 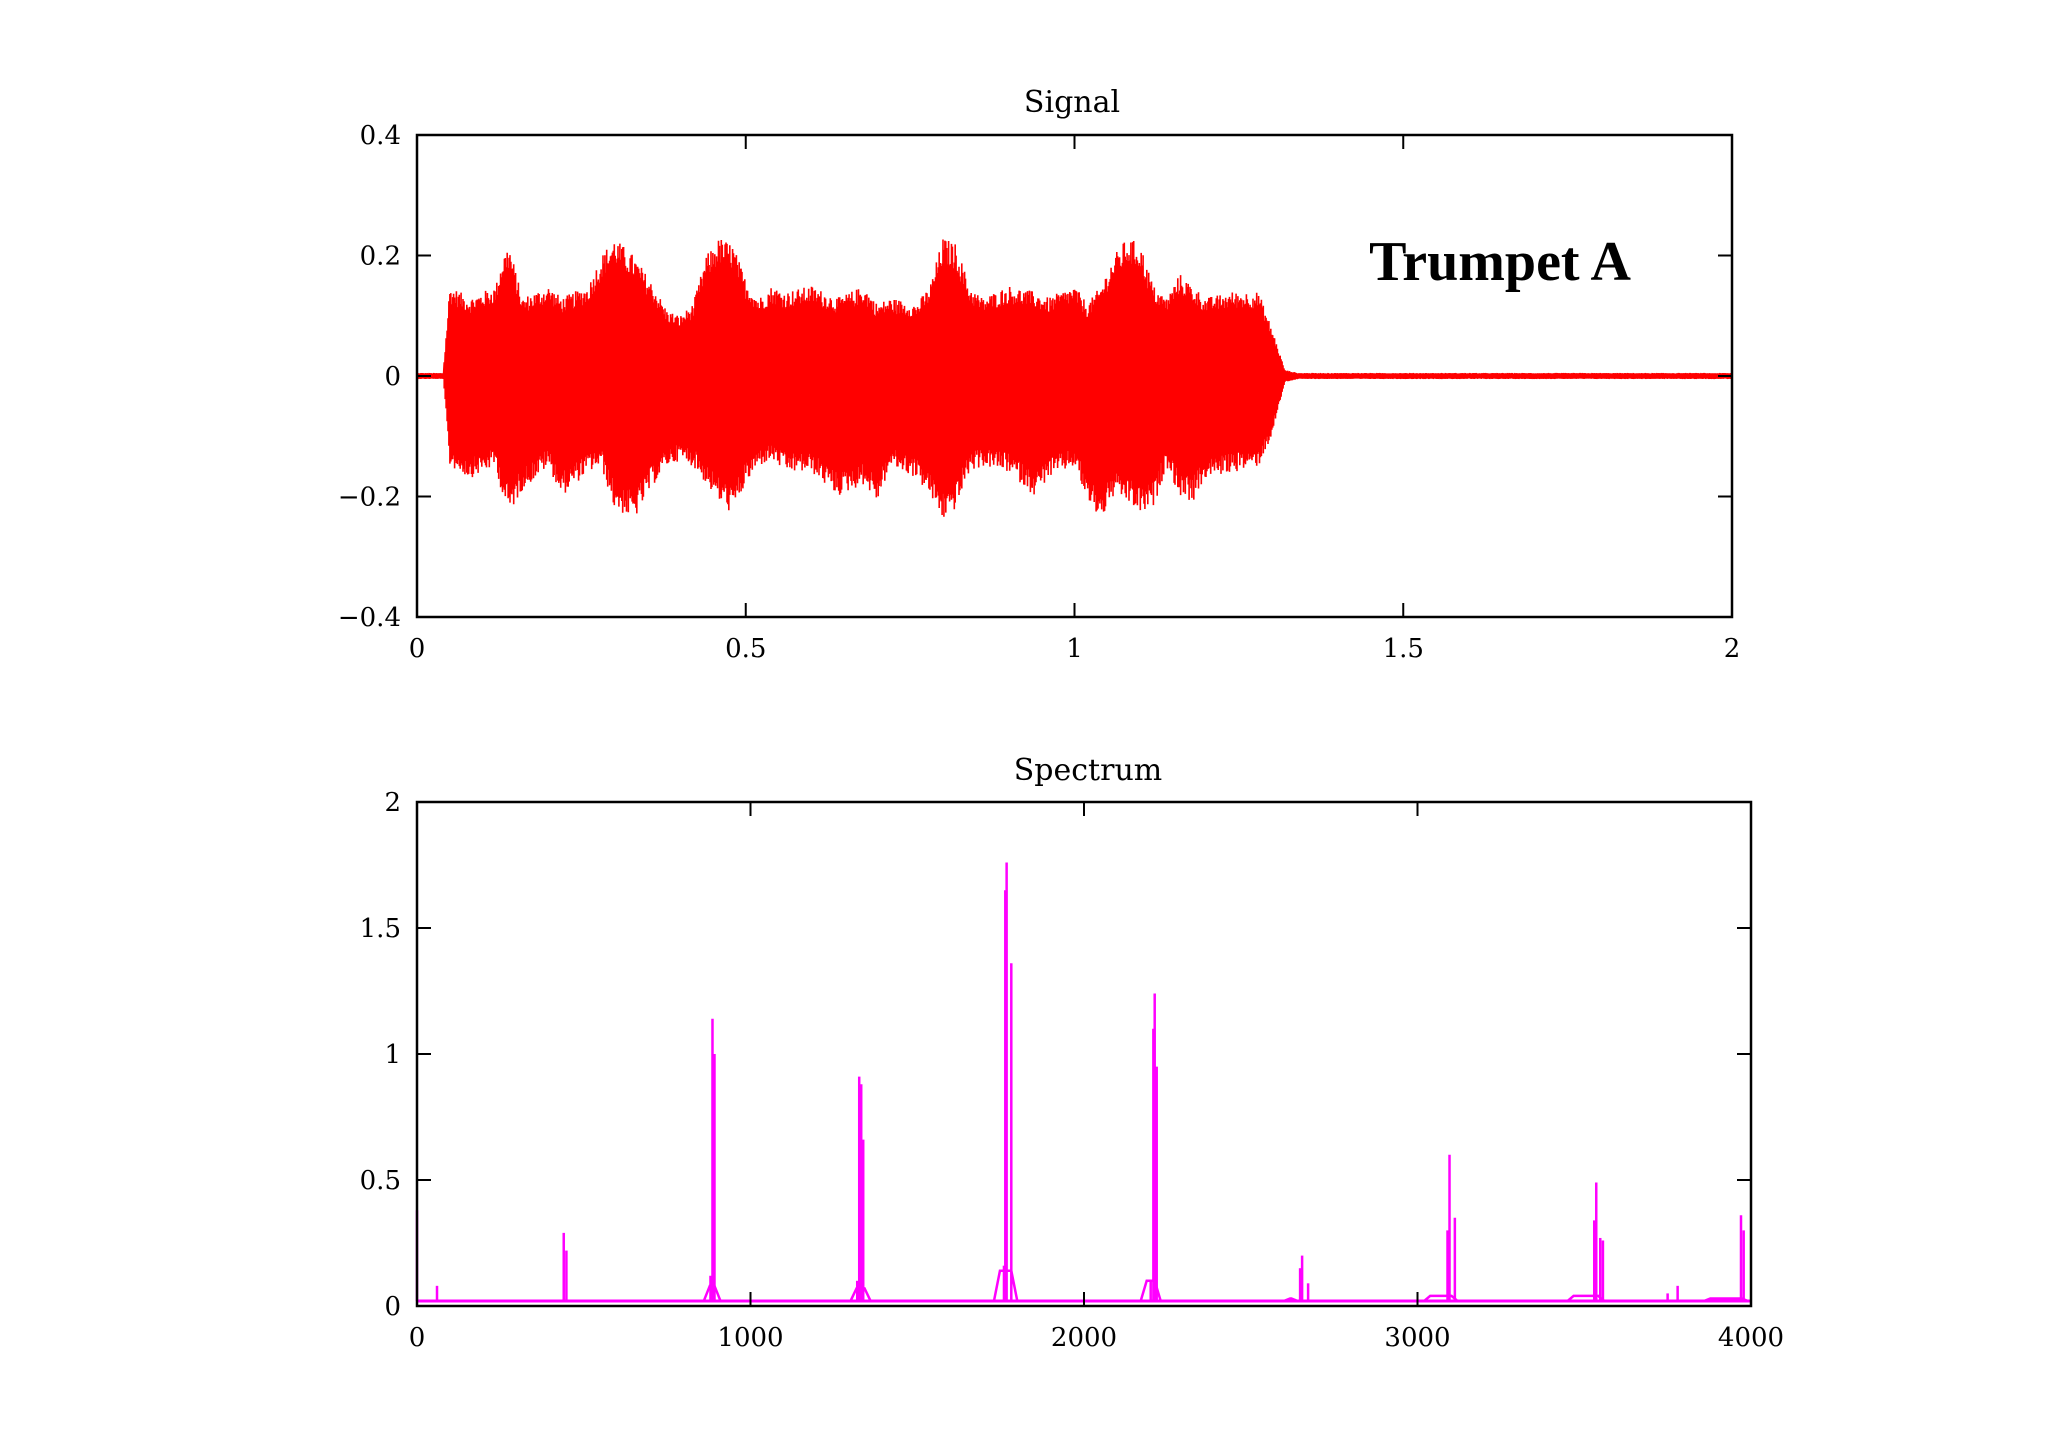 What do you see at coordinates (745, 649) in the screenshot?
I see `signal-x-tick-label: 0.5` at bounding box center [745, 649].